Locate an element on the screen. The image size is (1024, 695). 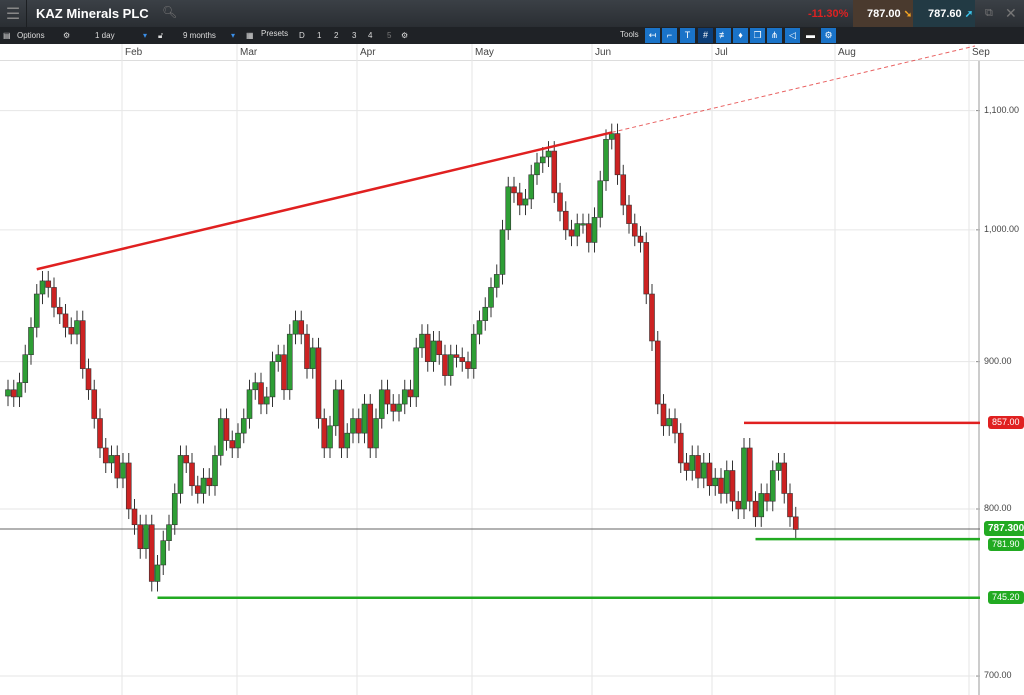
popout-icon: ⧉ is located at coordinates (989, 13).